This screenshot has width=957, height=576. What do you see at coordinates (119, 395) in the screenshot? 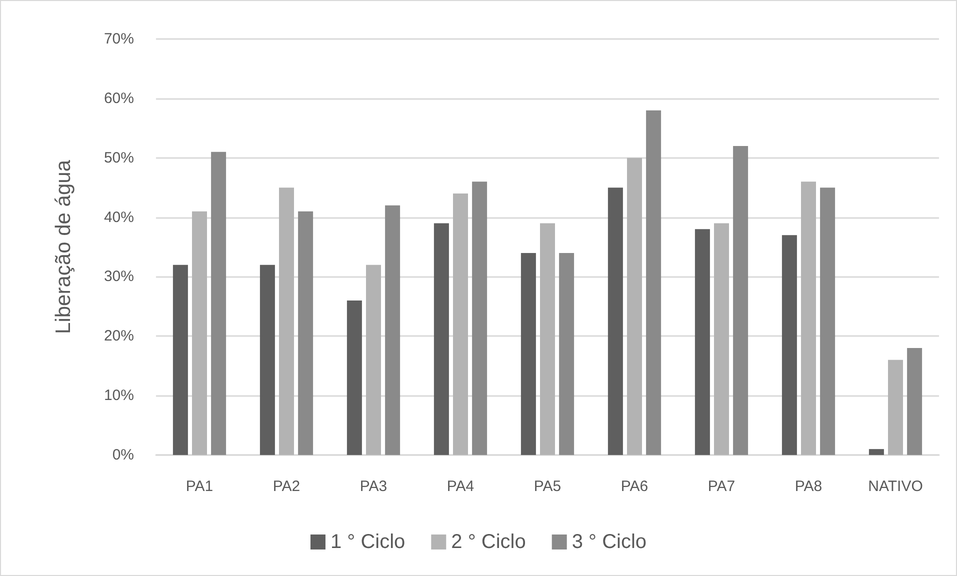
I see `y-tick-label: 10%` at bounding box center [119, 395].